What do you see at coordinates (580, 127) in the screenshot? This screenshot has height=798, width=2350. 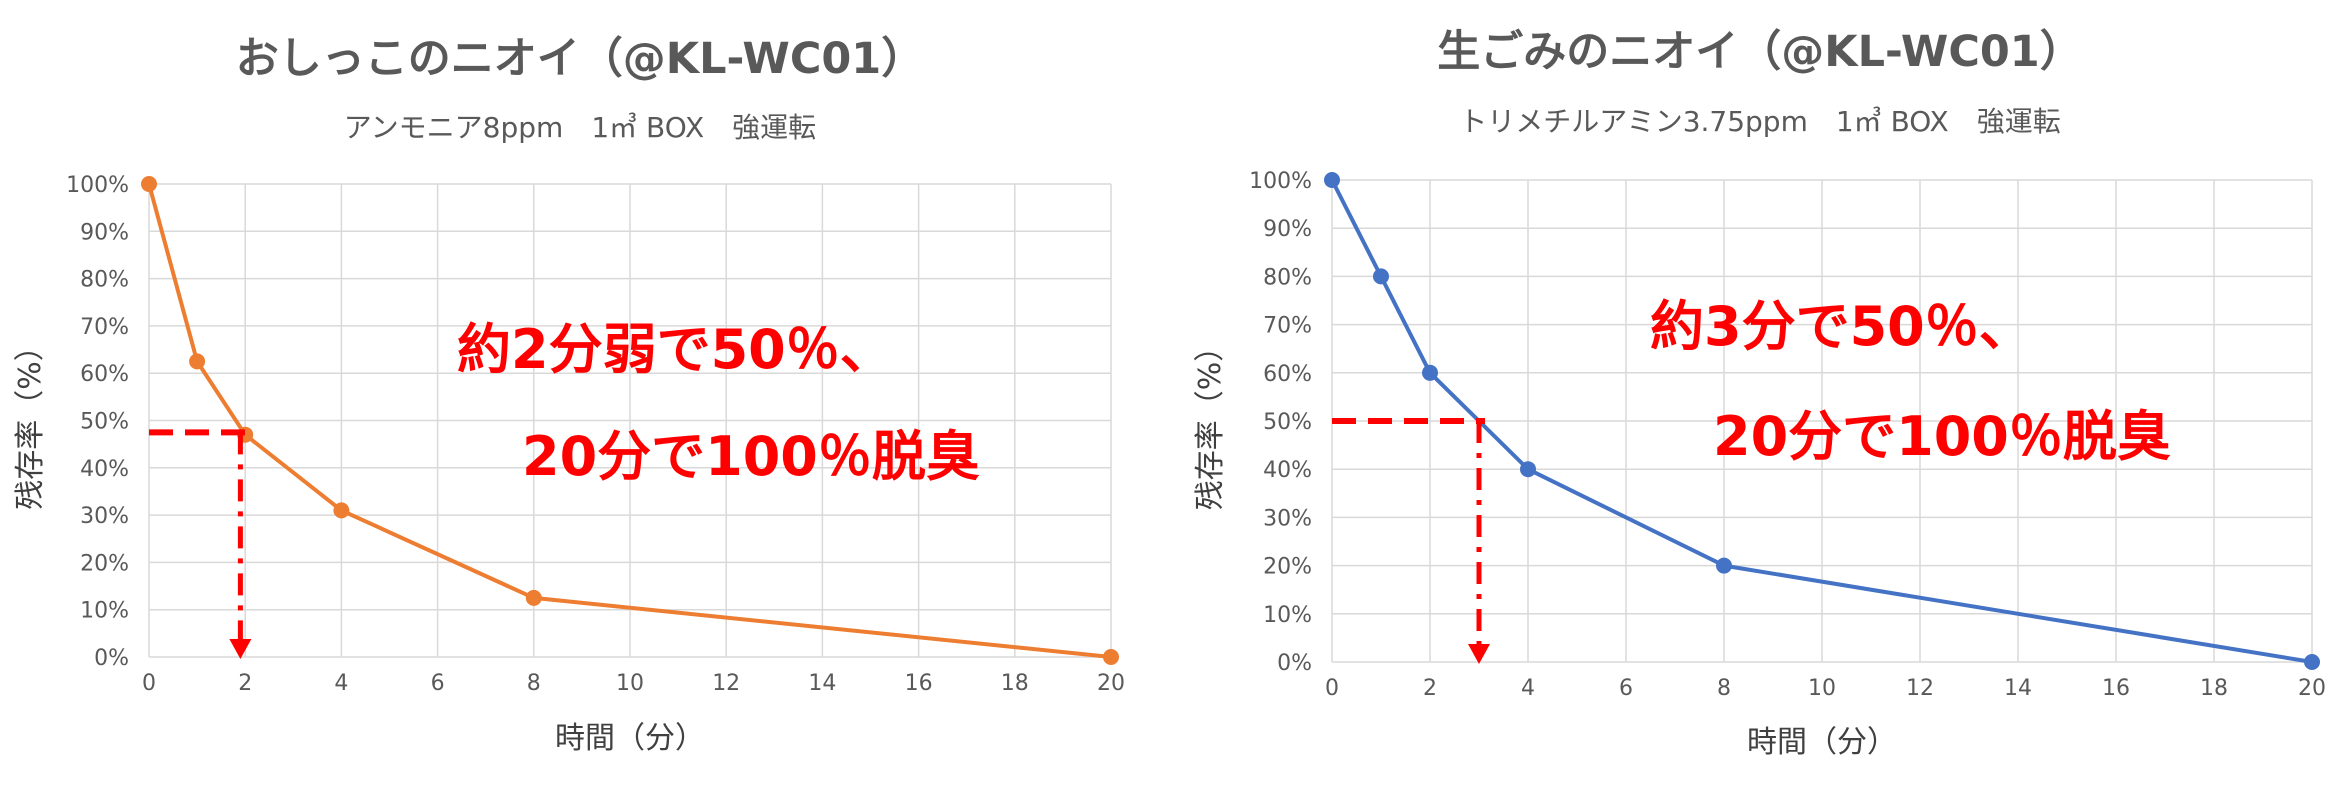 I see `chart-subtitle: アンモニア8ppm 1㎥ BOX 強運転` at bounding box center [580, 127].